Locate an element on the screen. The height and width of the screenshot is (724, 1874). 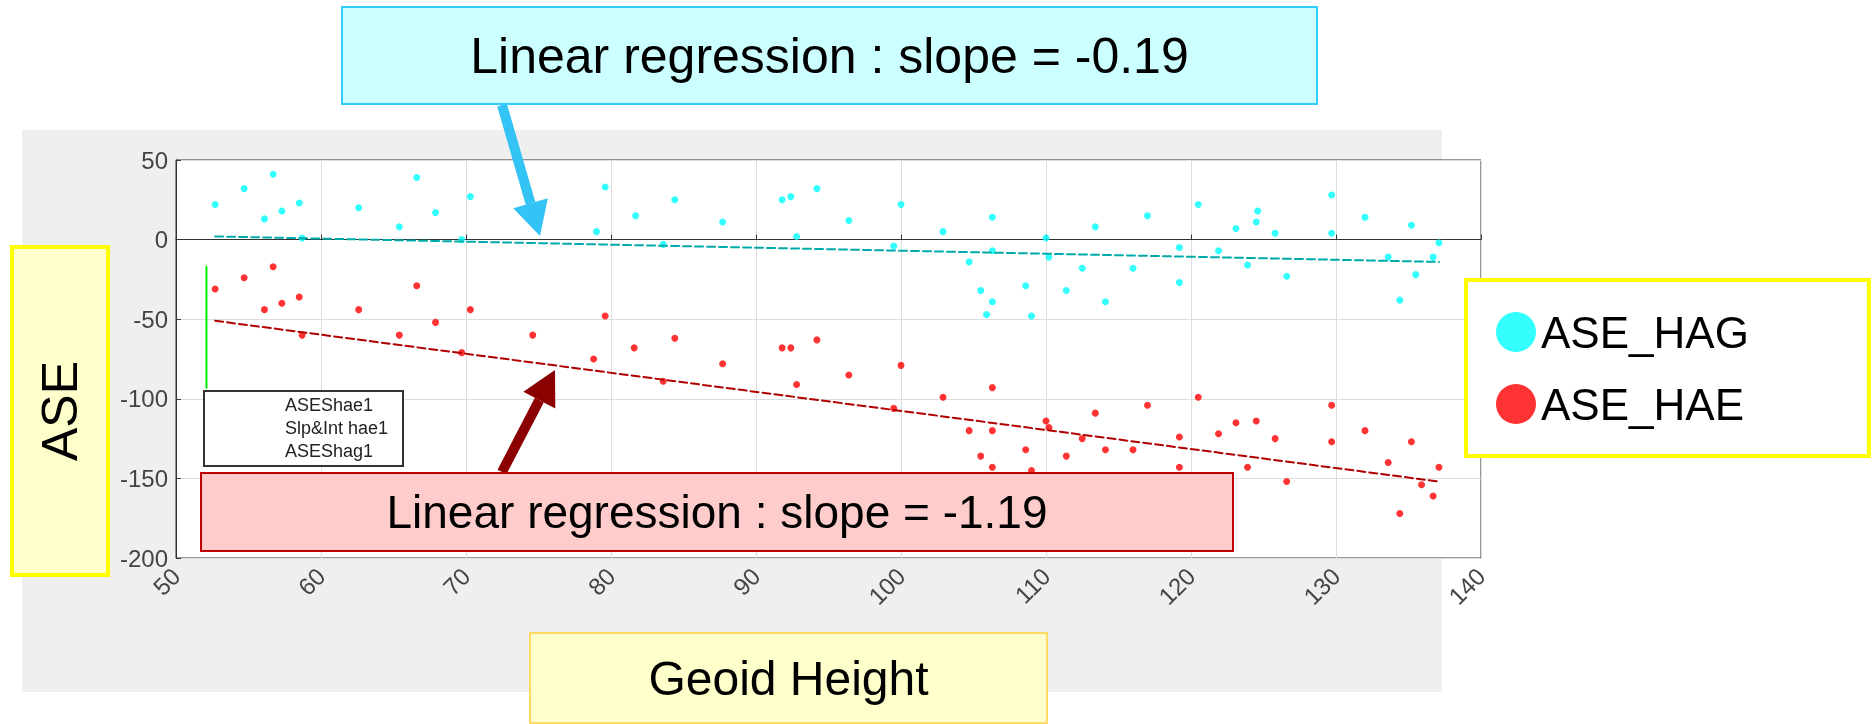
x-tick-label: 130 is located at coordinates (1322, 586).